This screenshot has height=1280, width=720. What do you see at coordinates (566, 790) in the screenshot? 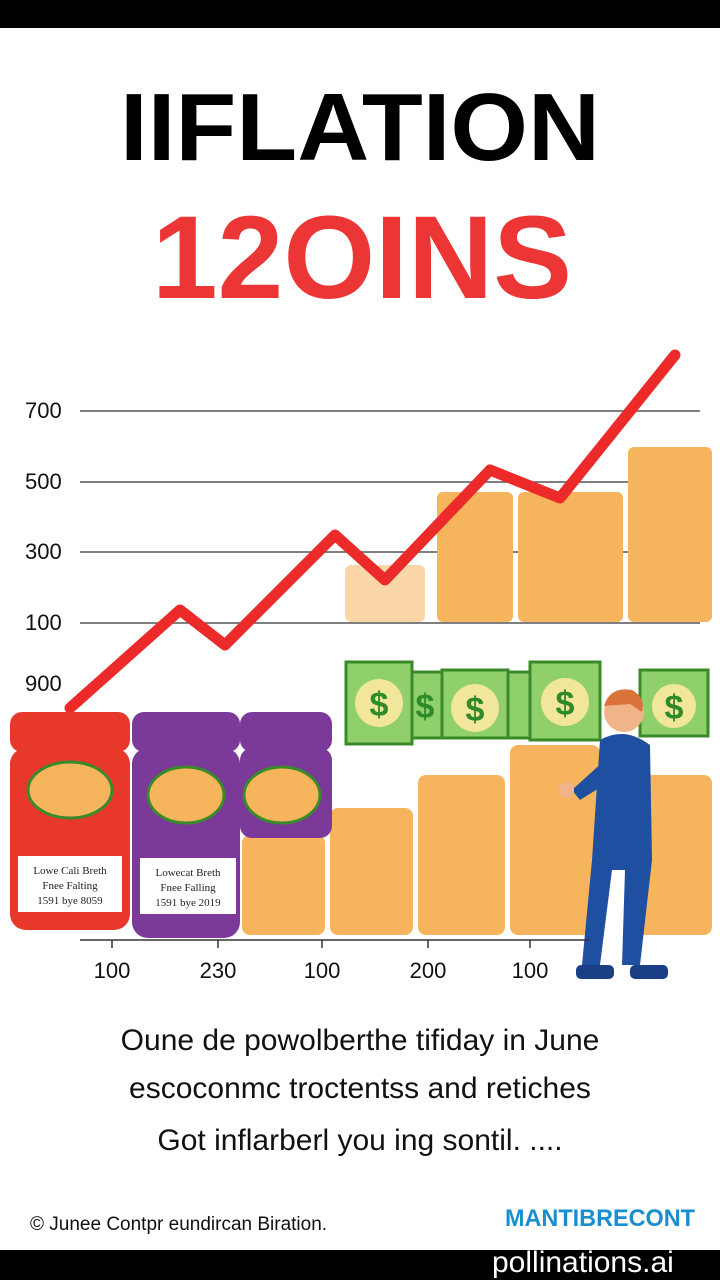
I see `hand` at bounding box center [566, 790].